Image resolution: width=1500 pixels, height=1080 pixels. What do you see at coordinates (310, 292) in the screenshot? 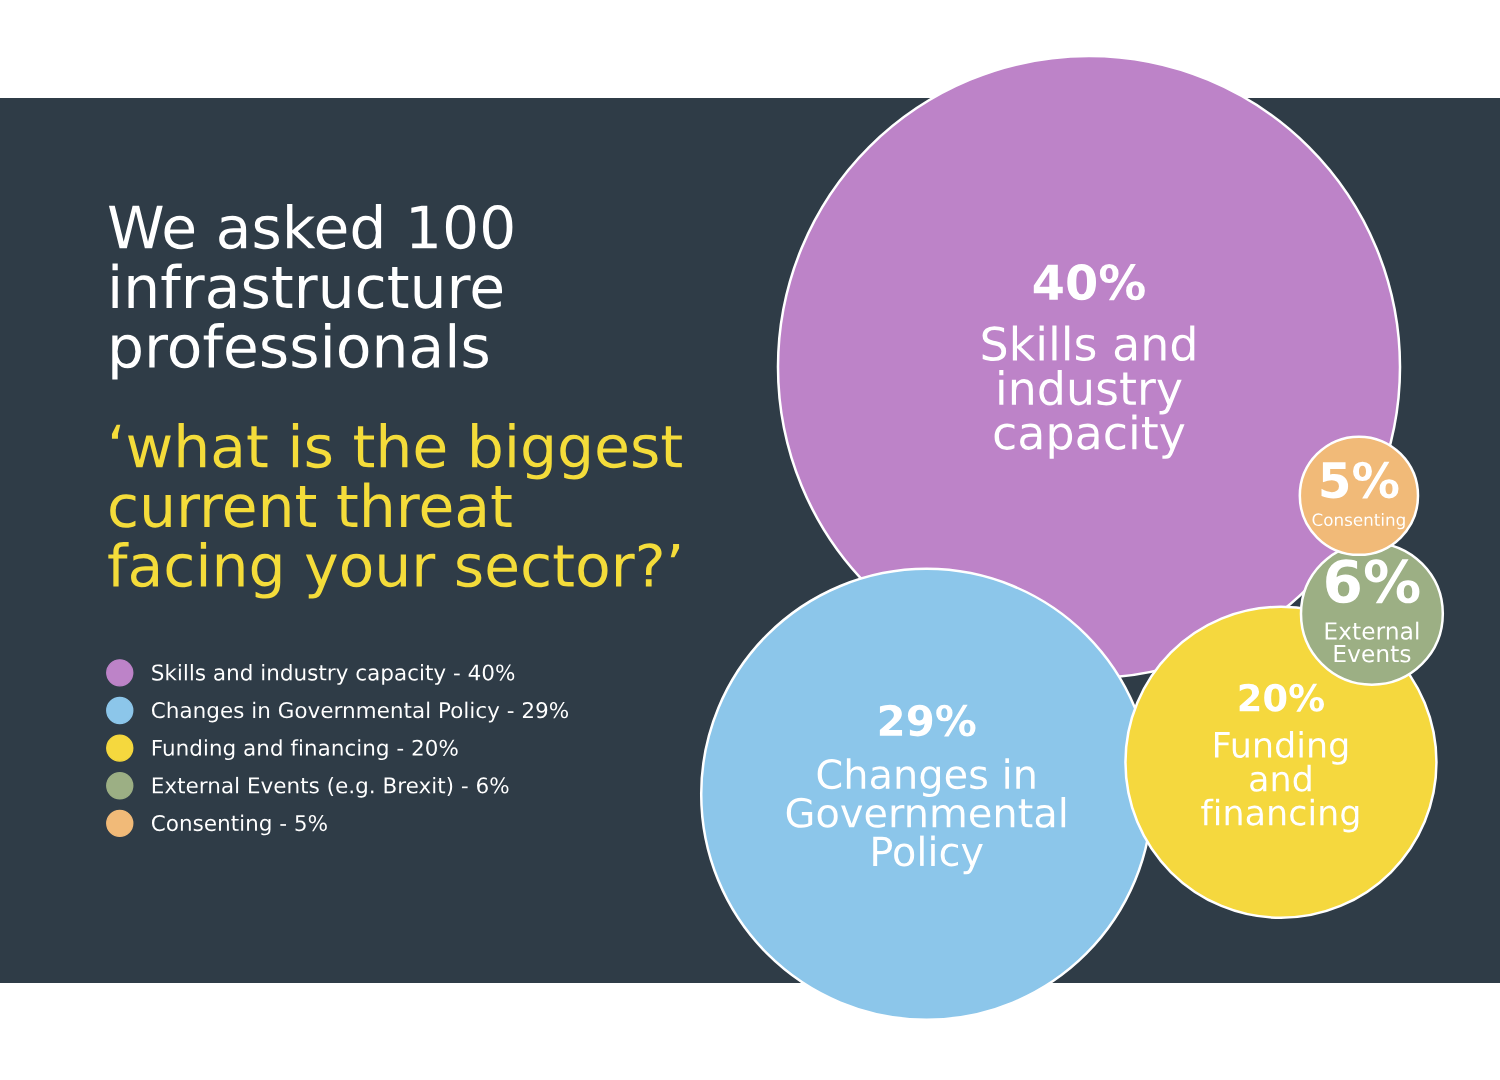
I see `text: We asked 100 infrastructure professionals` at bounding box center [310, 292].